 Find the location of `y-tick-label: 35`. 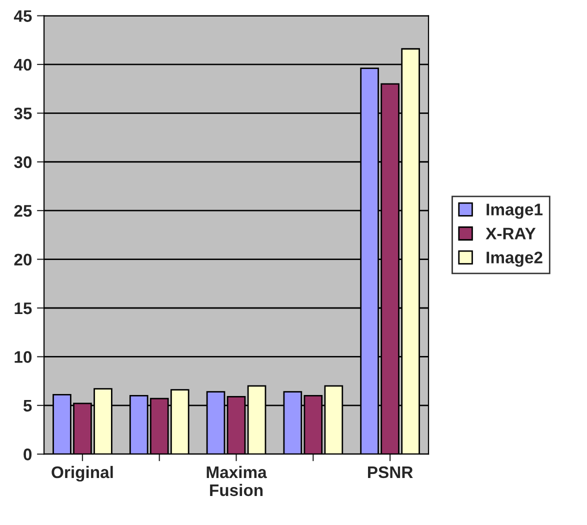

y-tick-label: 35 is located at coordinates (23, 114).